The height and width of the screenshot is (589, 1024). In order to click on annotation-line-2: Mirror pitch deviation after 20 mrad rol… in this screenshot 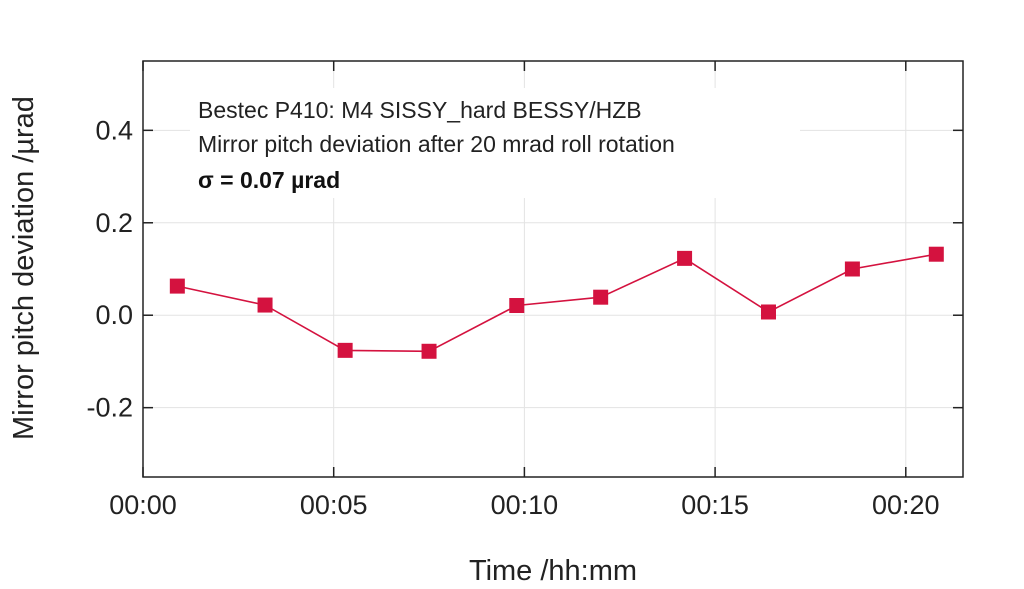, I will do `click(436, 144)`.